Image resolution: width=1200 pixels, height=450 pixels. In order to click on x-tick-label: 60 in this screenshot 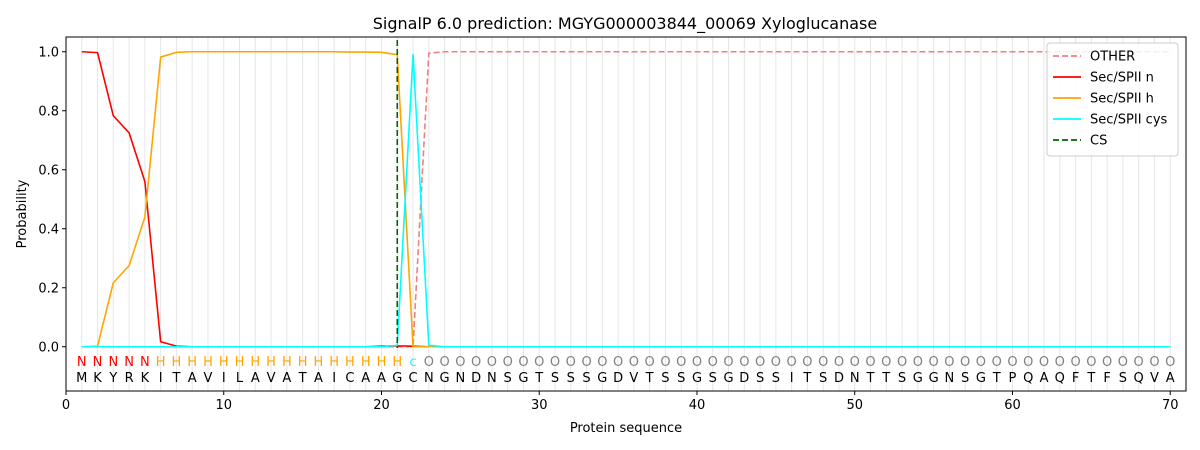, I will do `click(1012, 405)`.